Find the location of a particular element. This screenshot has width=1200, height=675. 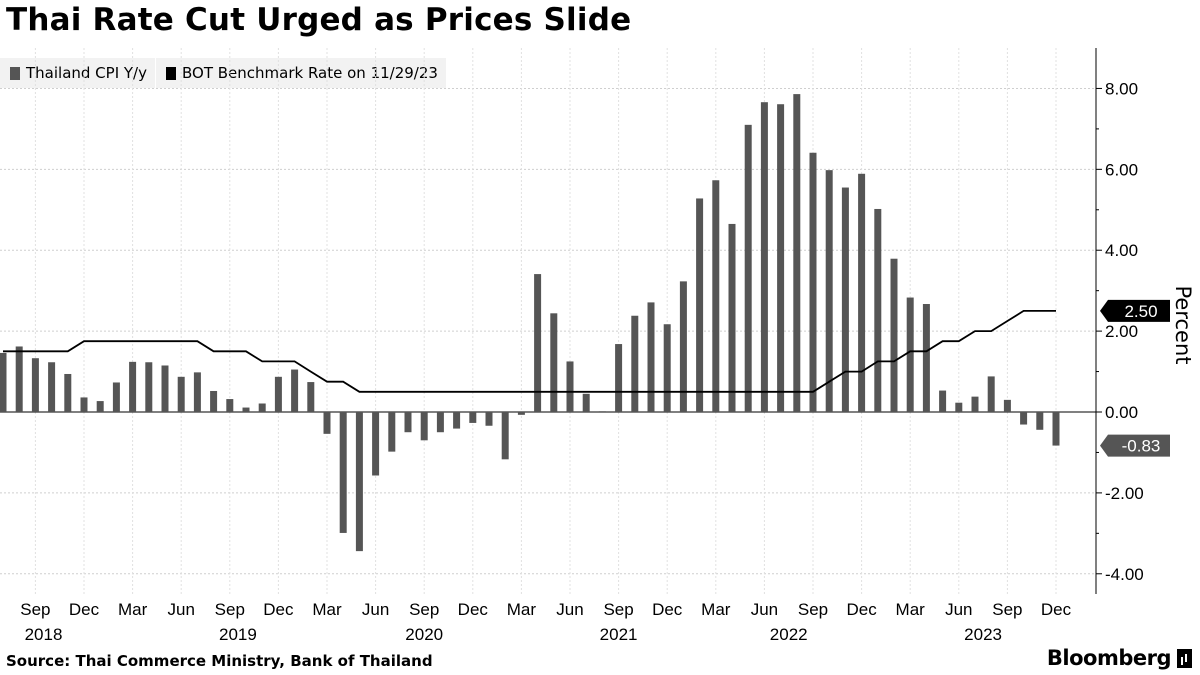

y-tick-label: 8.00 is located at coordinates (1121, 88).